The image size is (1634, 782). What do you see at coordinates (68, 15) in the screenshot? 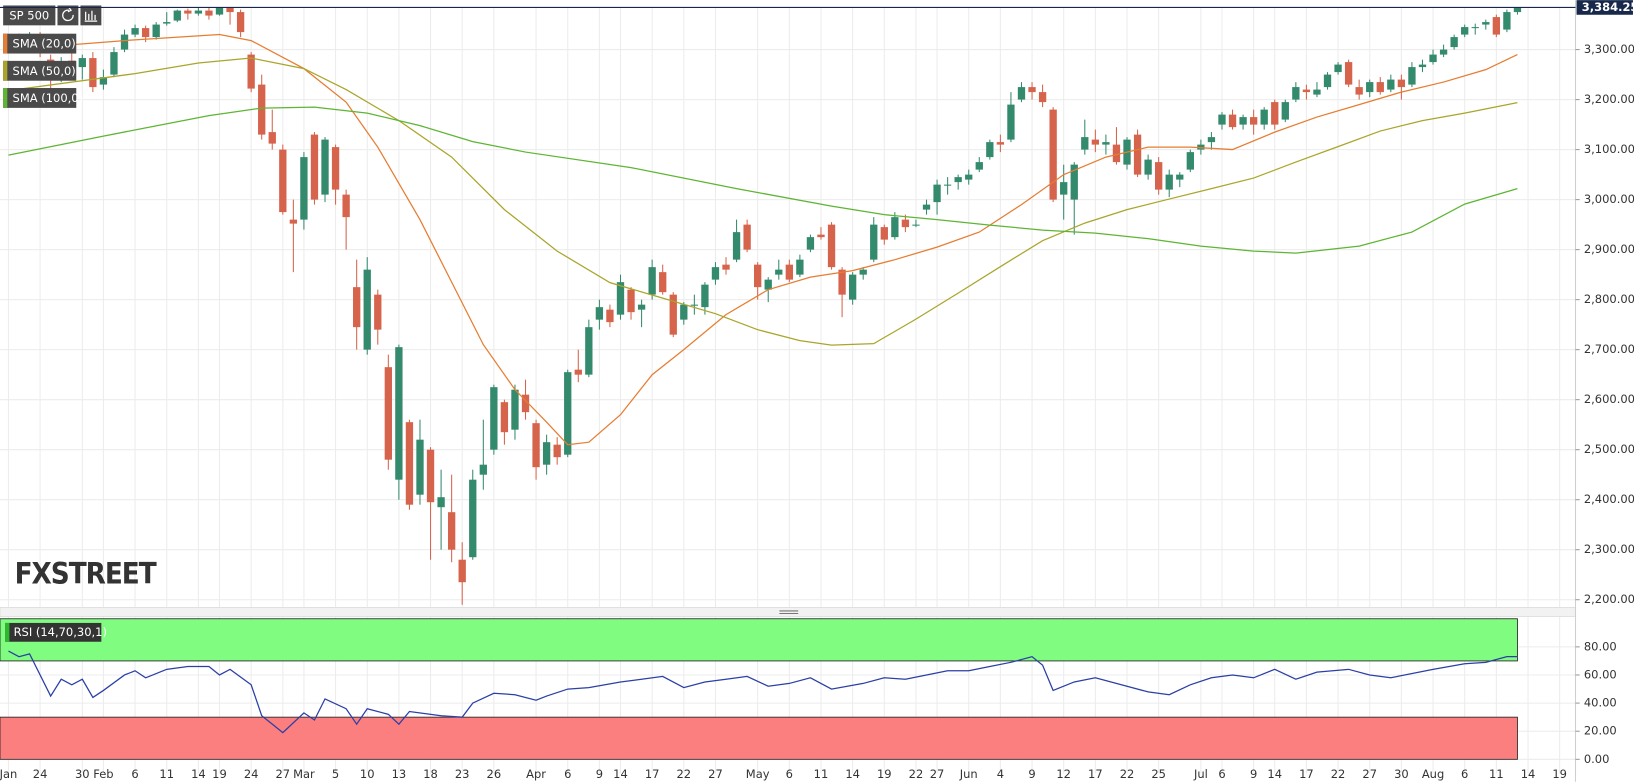
I see `refresh-button` at bounding box center [68, 15].